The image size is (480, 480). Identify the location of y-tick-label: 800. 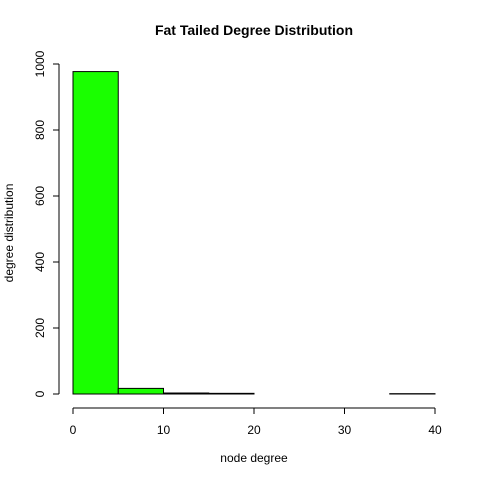
(40, 130).